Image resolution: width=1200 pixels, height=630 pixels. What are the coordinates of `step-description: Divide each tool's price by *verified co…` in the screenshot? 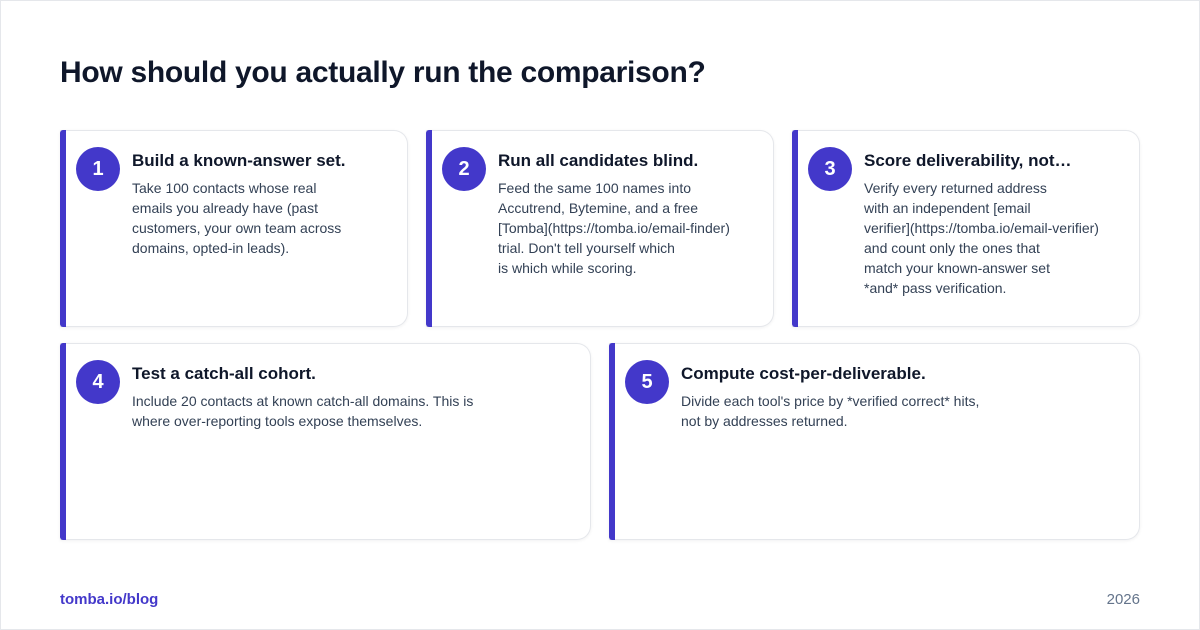 It's located at (830, 411).